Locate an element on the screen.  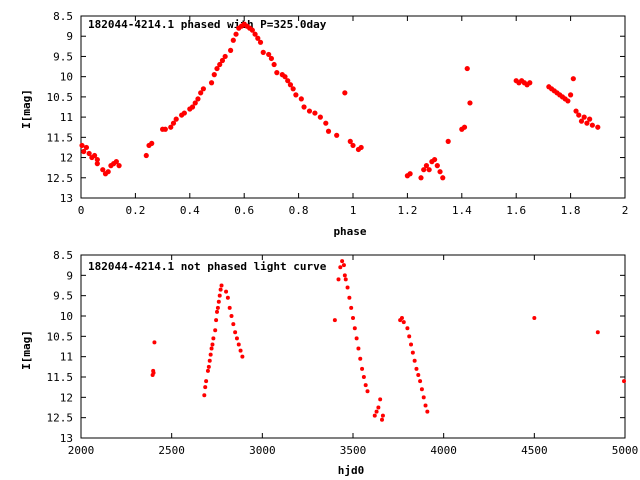
x-tick-label: 1.6 is located at coordinates (516, 210).